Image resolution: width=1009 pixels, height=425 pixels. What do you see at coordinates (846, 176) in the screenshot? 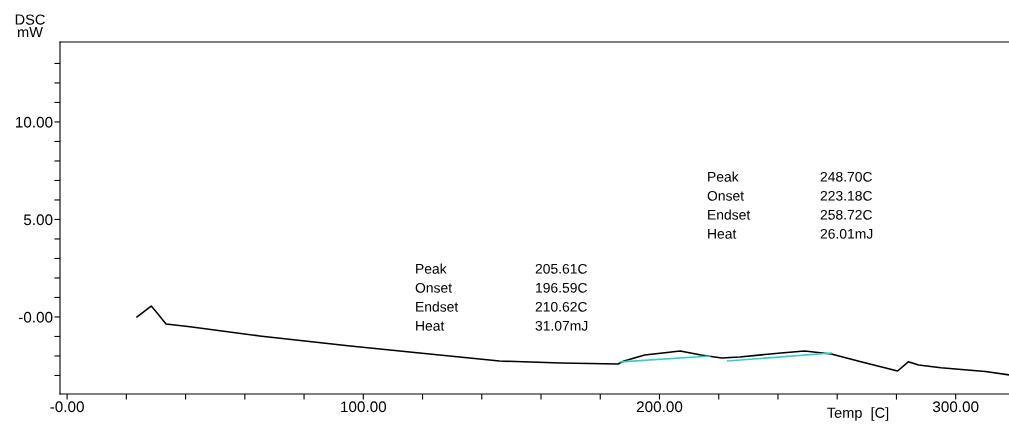
I see `annotation: 248.70C` at bounding box center [846, 176].